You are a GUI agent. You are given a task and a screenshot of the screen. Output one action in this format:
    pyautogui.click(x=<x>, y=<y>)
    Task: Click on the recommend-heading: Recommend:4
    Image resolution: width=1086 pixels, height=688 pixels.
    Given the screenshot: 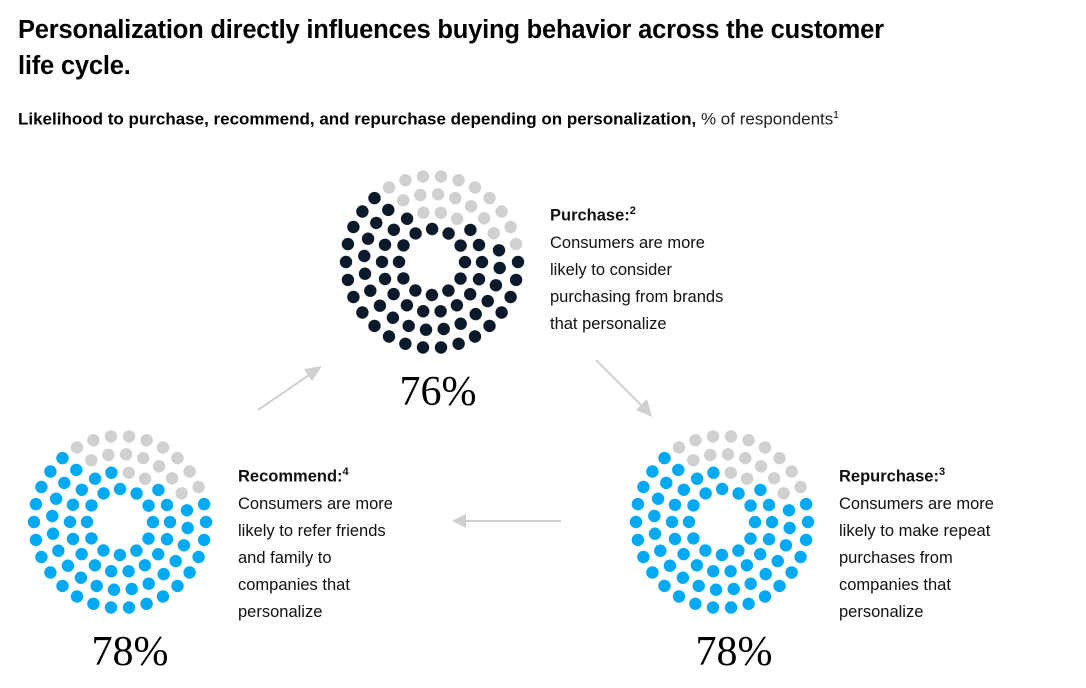 What is the action you would take?
    pyautogui.click(x=293, y=476)
    